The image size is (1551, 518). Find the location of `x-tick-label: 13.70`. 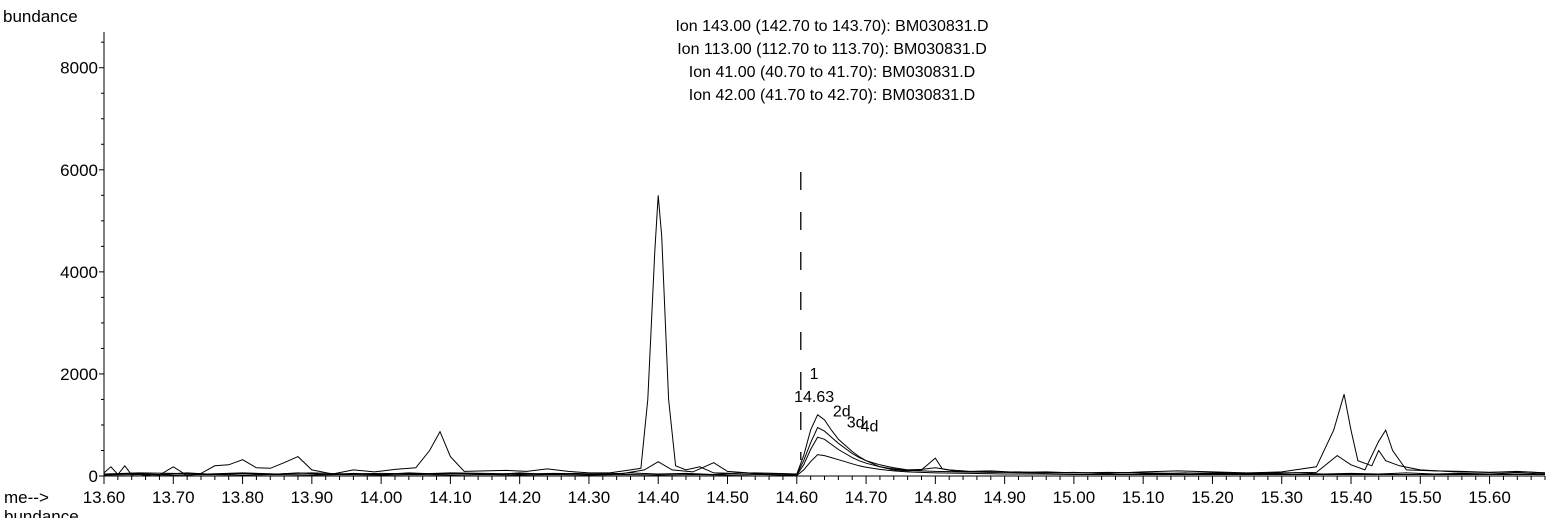

x-tick-label: 13.70 is located at coordinates (173, 497).